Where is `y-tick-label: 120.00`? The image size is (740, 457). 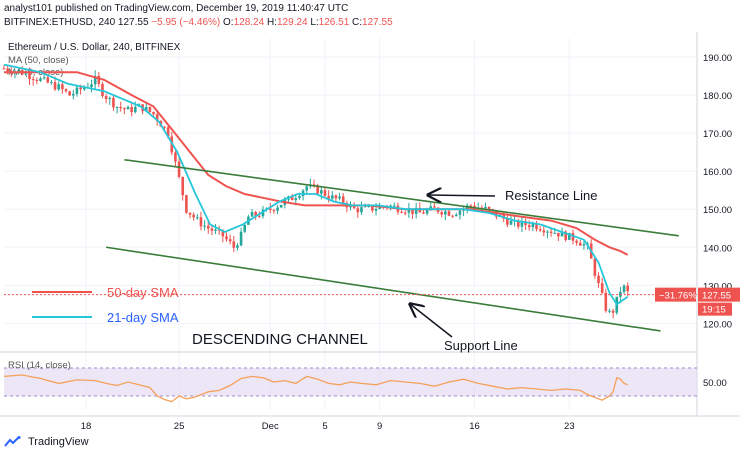
y-tick-label: 120.00 is located at coordinates (717, 324).